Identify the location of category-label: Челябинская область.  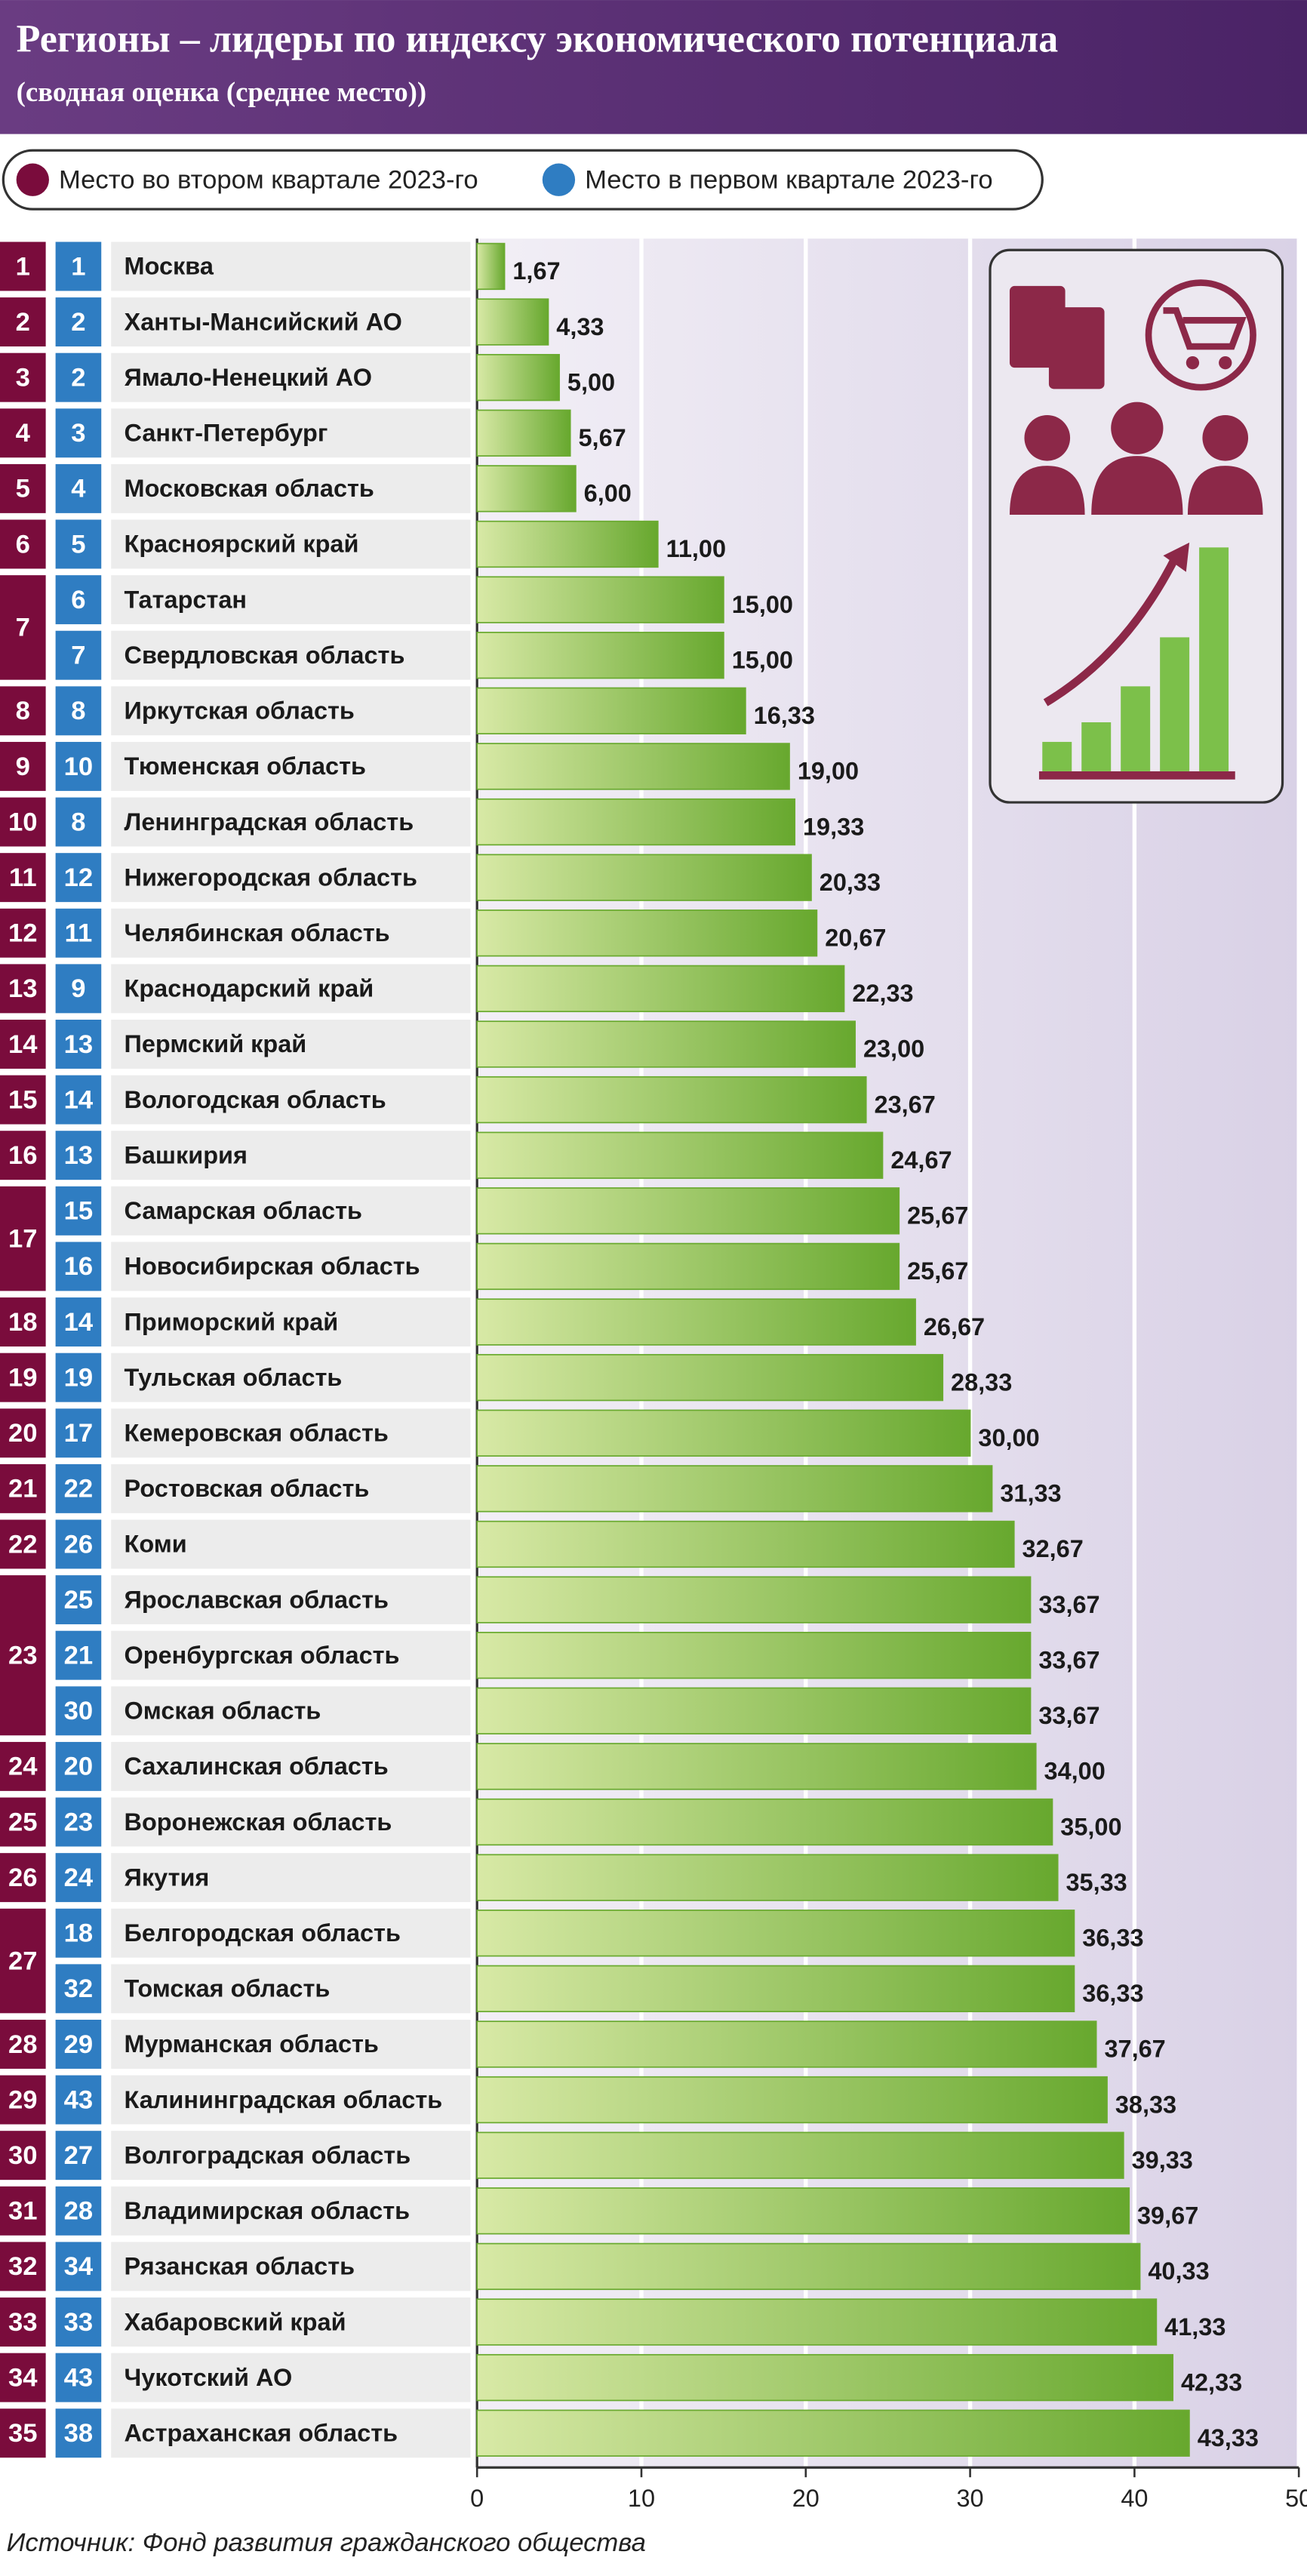
(257, 932).